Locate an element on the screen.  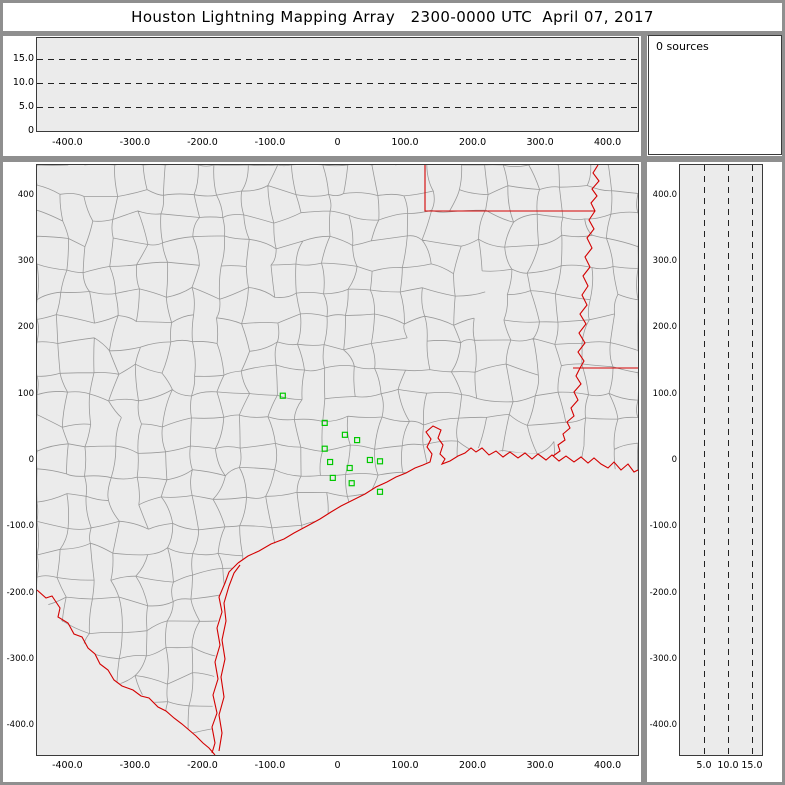
rightpanel-y-tick-label: -100.0 is located at coordinates (663, 526).